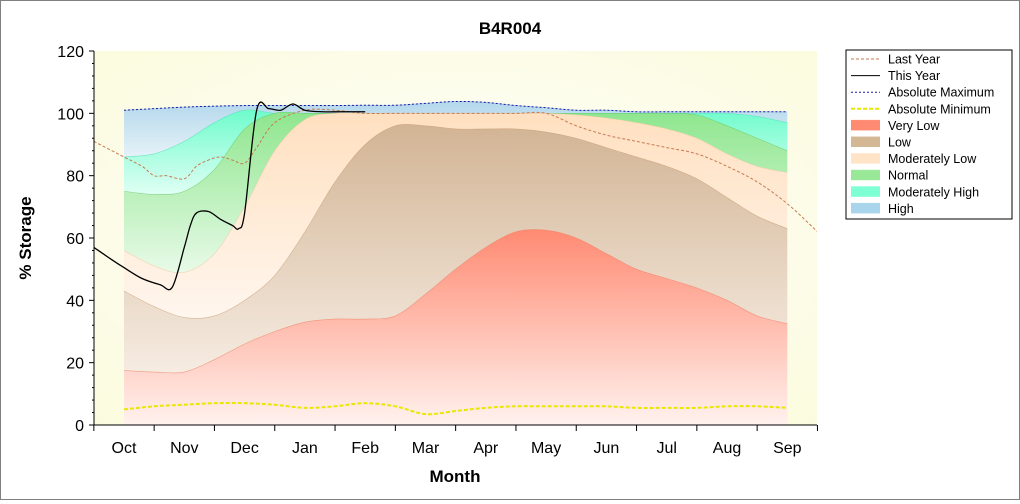  What do you see at coordinates (941, 93) in the screenshot?
I see `legend-label: Absolute Maximum` at bounding box center [941, 93].